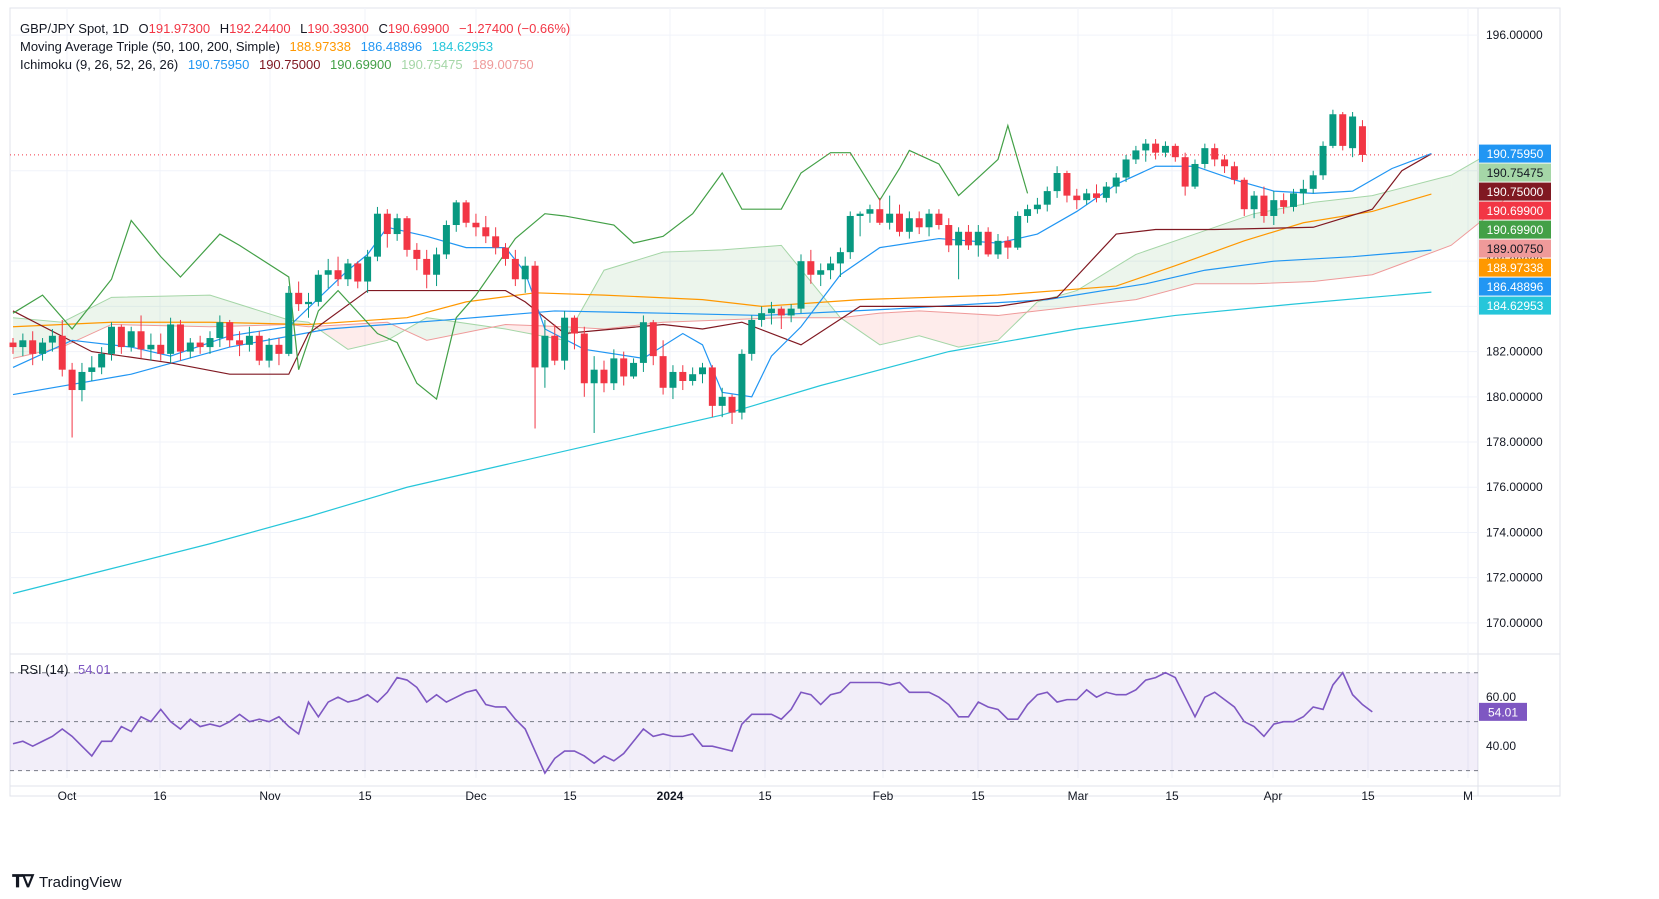 The height and width of the screenshot is (899, 1659). I want to click on rsi-value-label: 54.01, so click(1503, 711).